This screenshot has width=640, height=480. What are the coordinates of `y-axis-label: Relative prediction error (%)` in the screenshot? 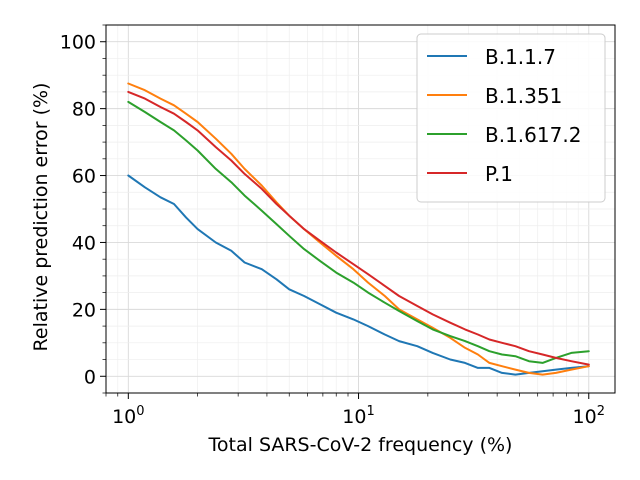 It's located at (41, 217).